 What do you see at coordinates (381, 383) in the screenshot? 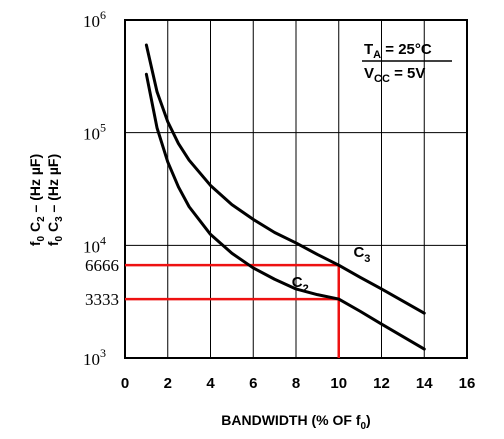
I see `x-tick-12: 12` at bounding box center [381, 383].